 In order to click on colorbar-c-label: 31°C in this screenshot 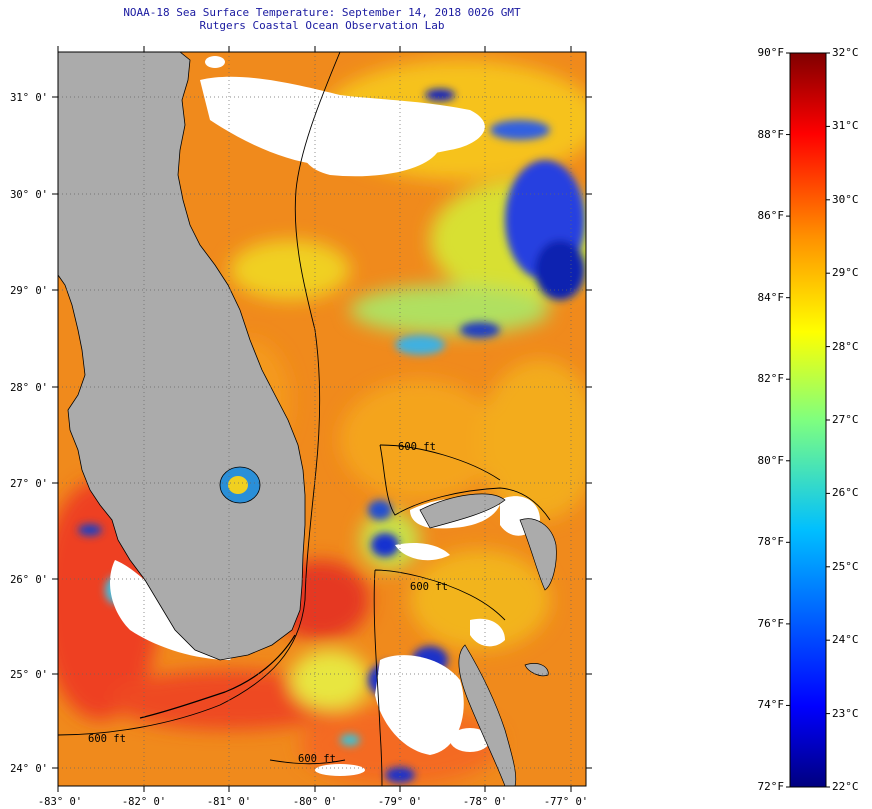, I will do `click(845, 126)`.